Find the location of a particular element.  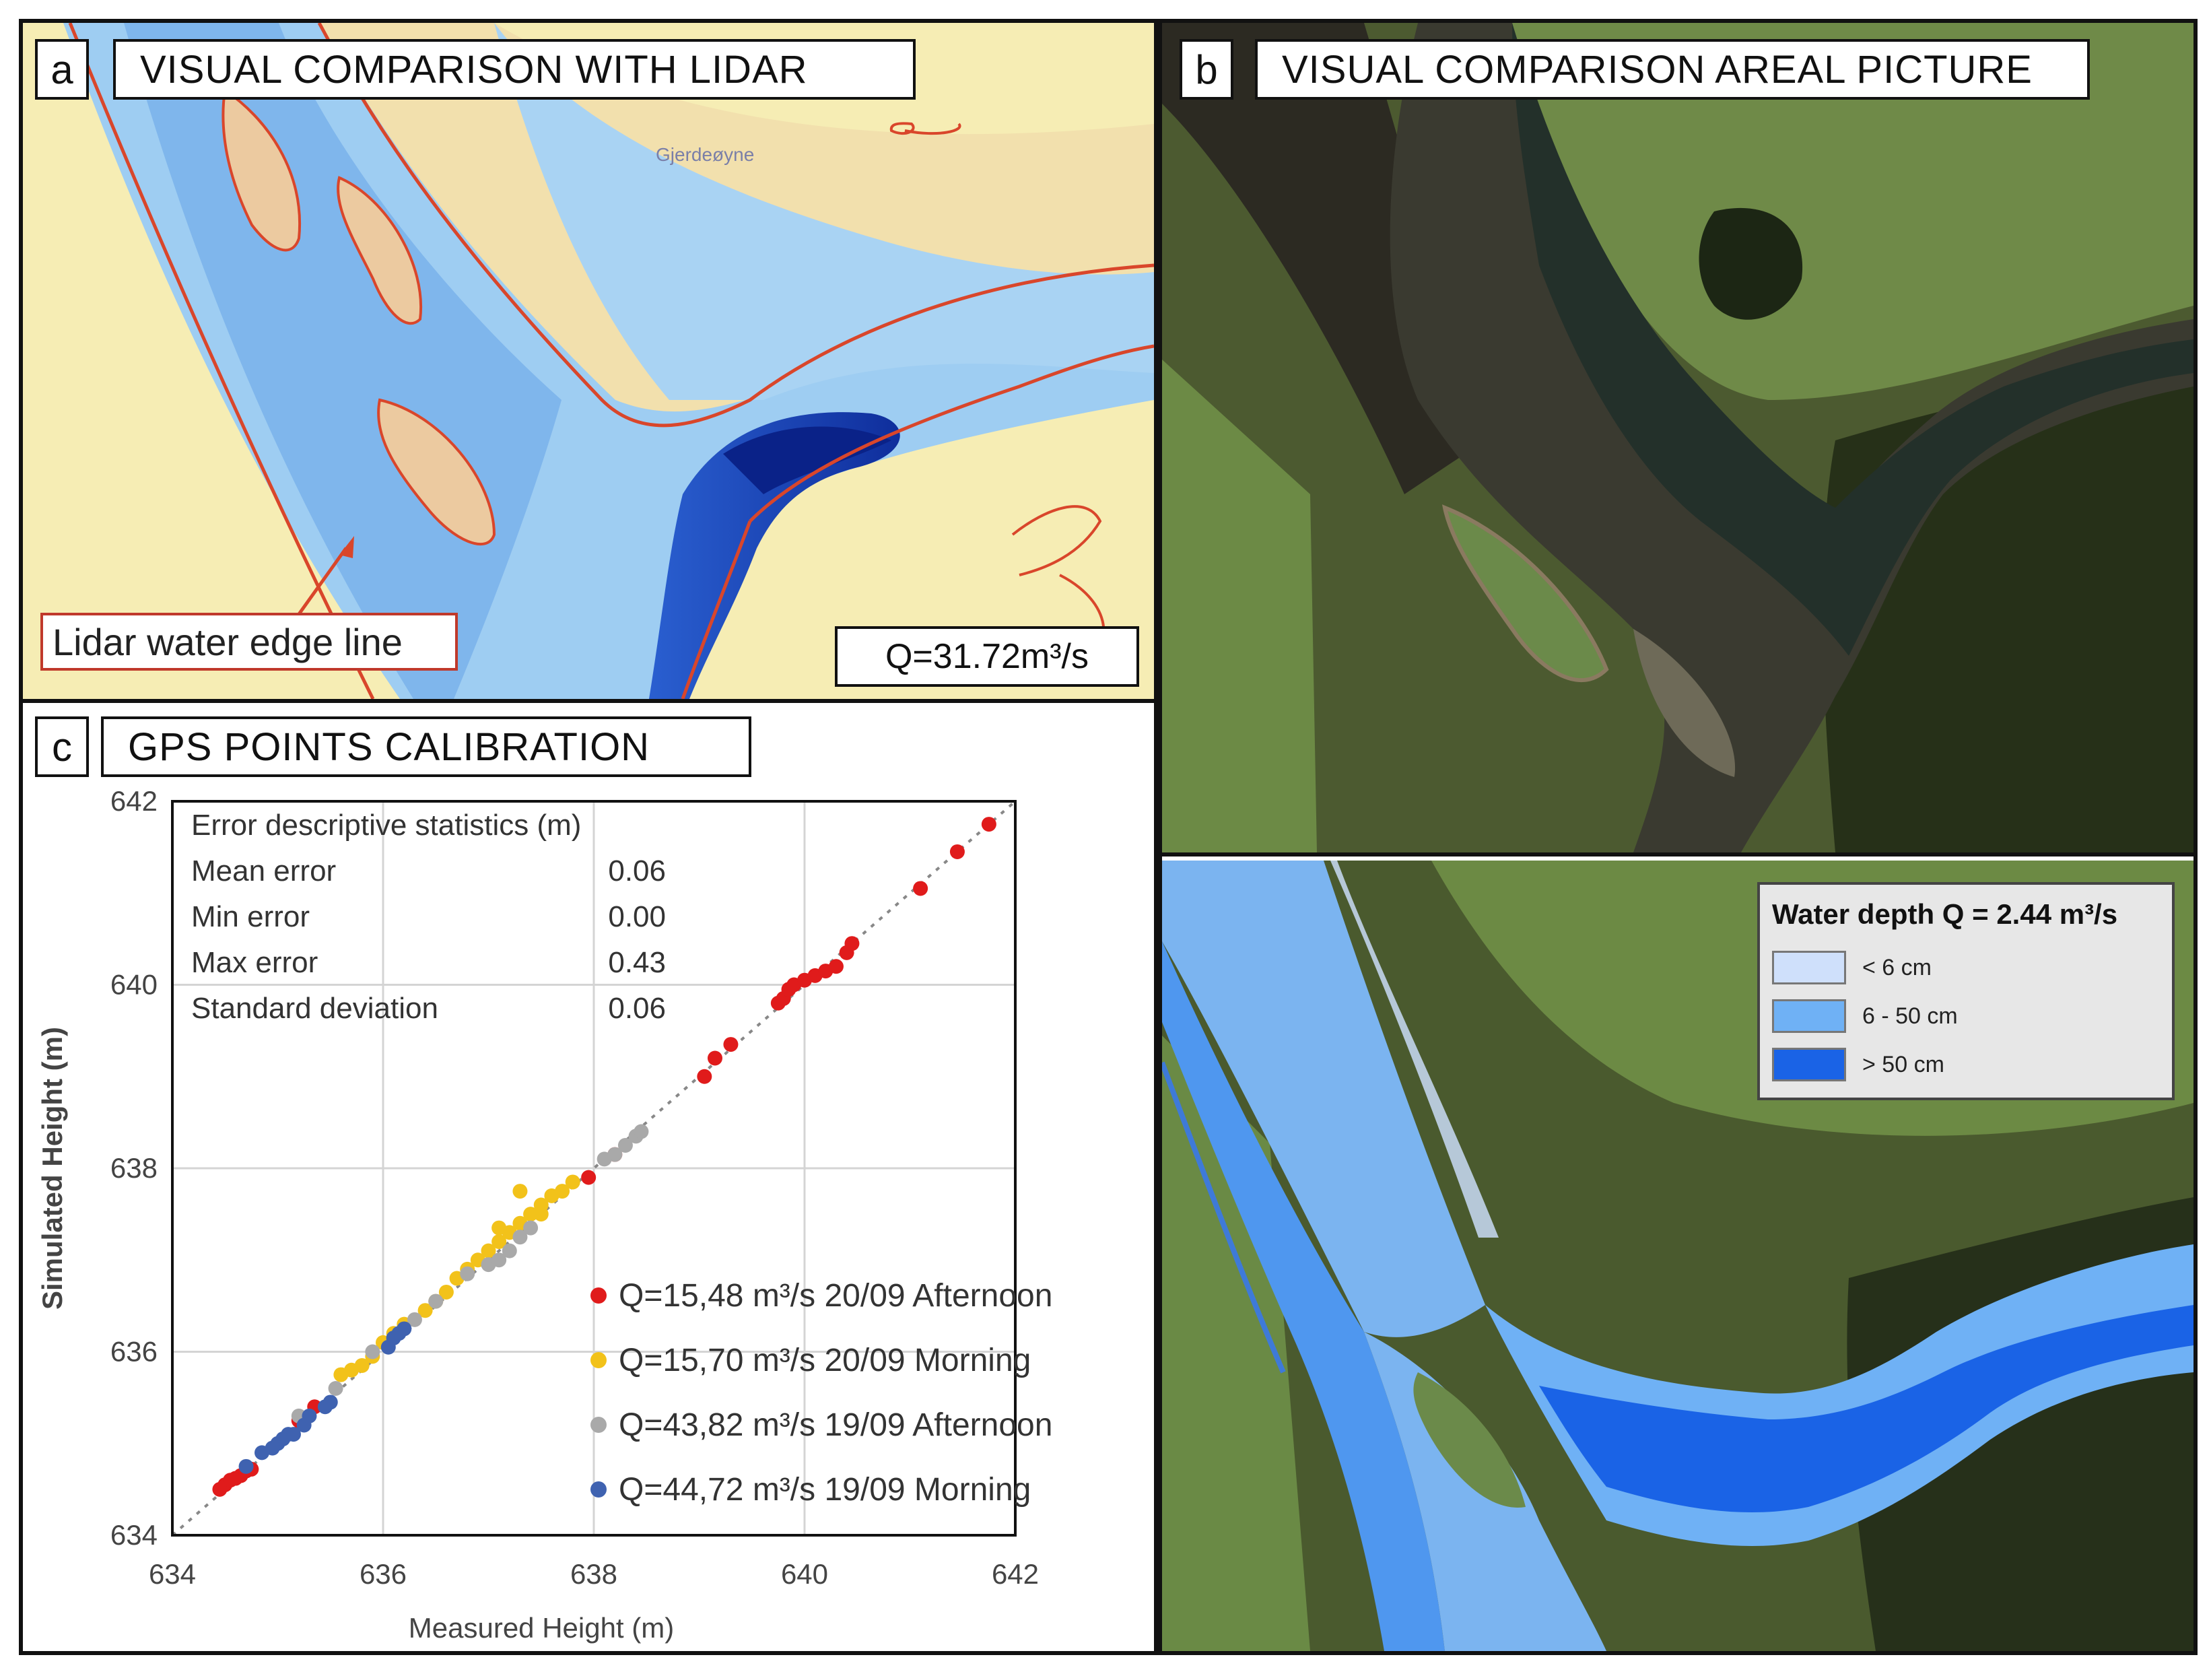

stats-value: 0.43 is located at coordinates (637, 963).